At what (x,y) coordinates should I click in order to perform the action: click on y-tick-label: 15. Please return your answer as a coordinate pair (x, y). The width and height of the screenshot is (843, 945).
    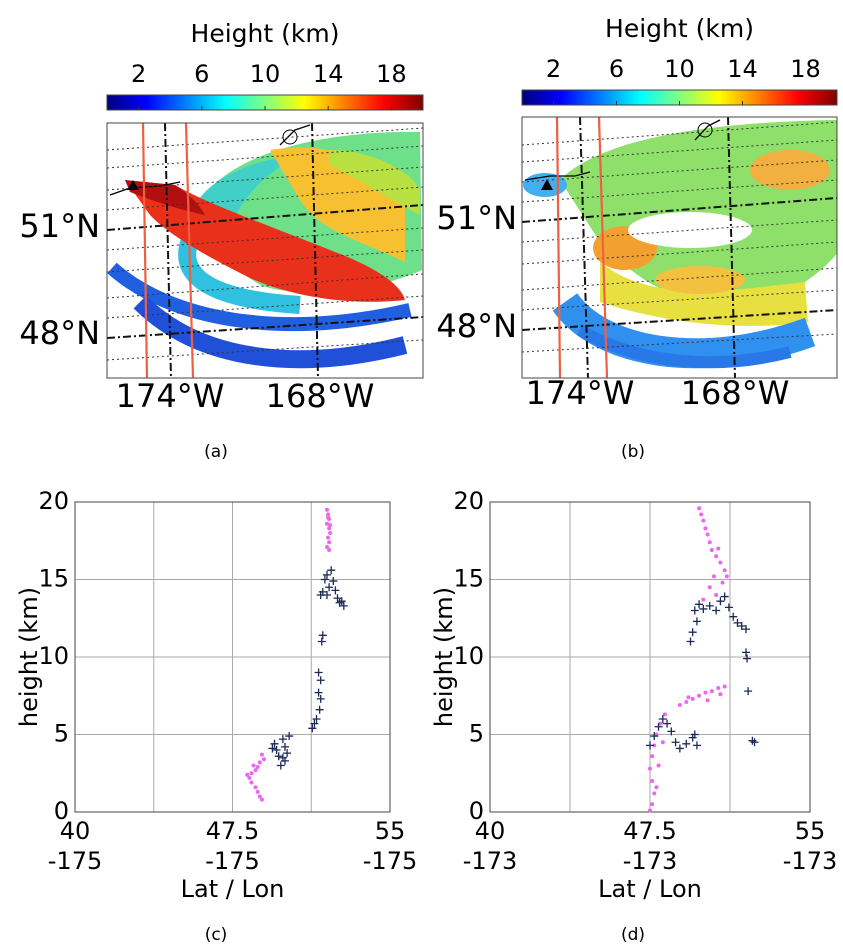
    Looking at the image, I should click on (468, 579).